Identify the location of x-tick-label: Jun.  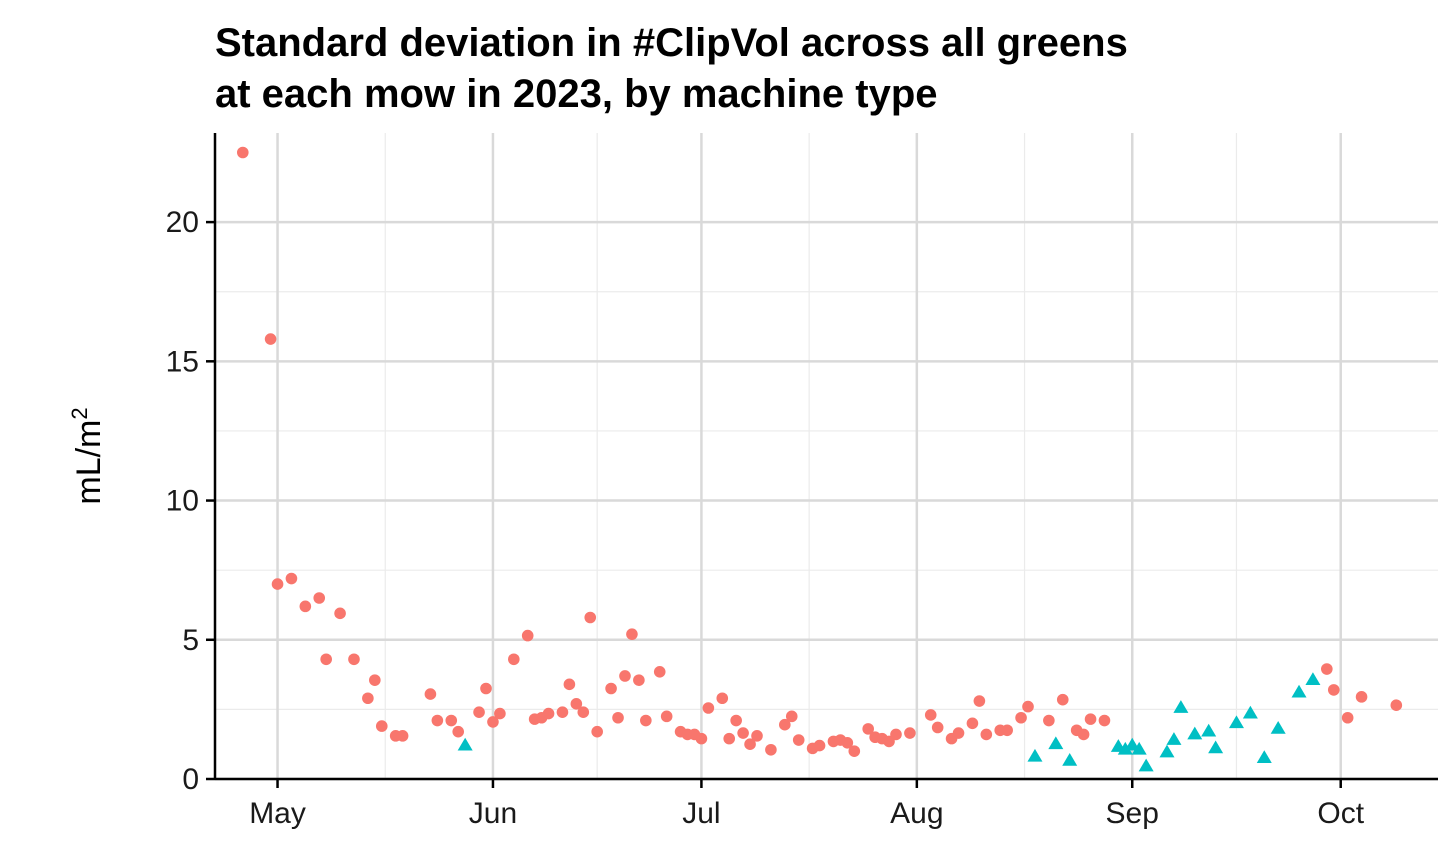
(493, 813).